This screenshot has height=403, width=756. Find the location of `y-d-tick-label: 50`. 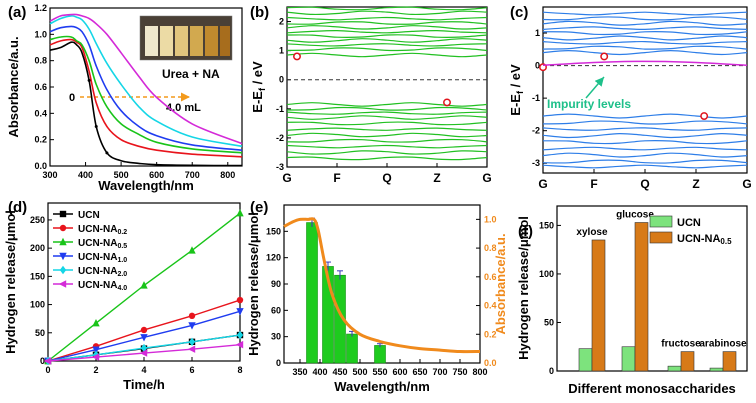

y-d-tick-label: 50 is located at coordinates (40, 333).